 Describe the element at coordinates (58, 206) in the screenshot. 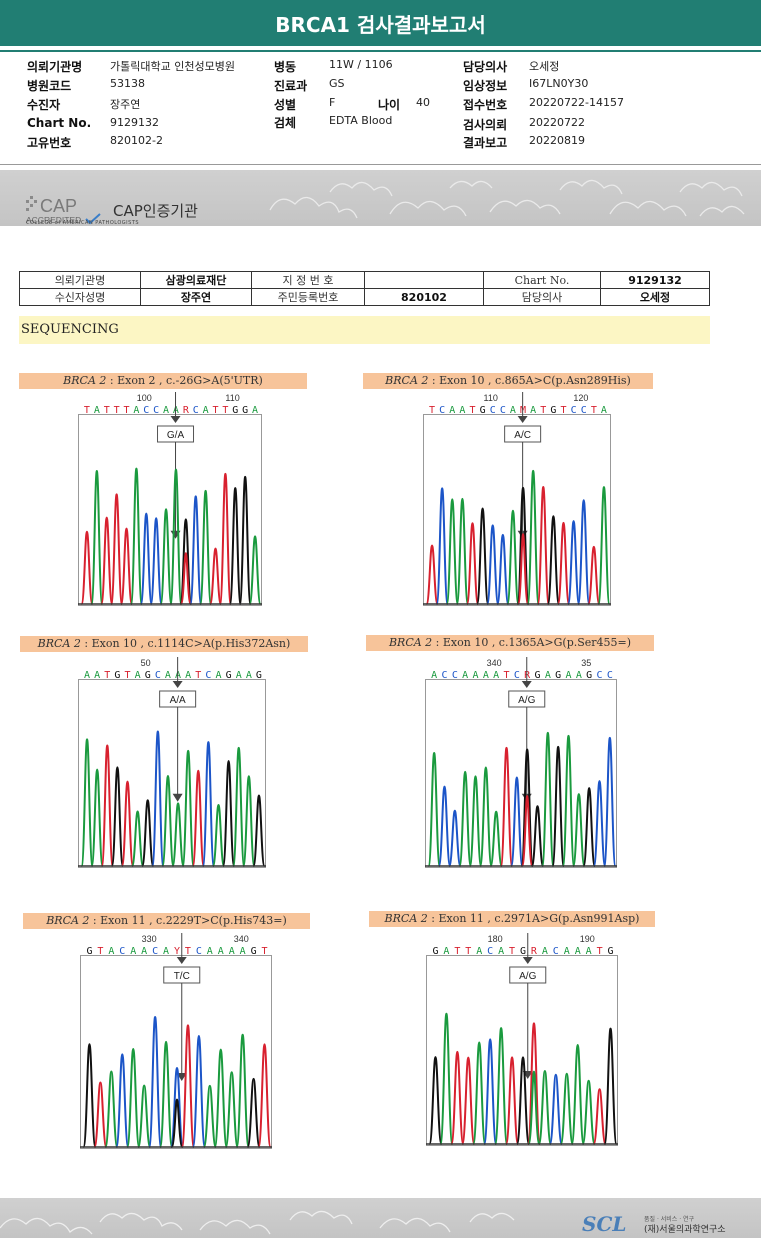

I see `cap-logo-text: CAP` at that location.